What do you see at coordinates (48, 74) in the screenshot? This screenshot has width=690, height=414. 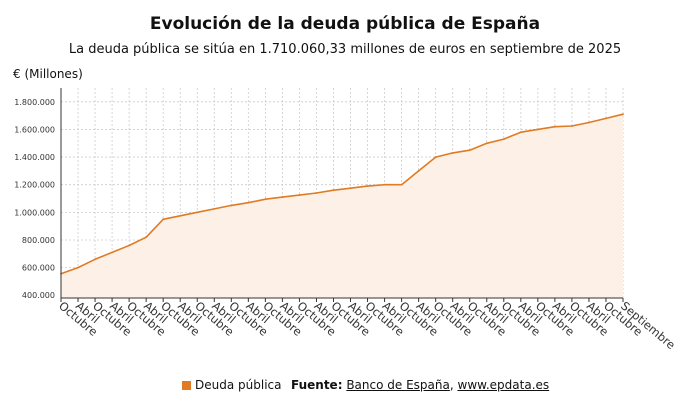 I see `y-axis-label: € (Millones)` at bounding box center [48, 74].